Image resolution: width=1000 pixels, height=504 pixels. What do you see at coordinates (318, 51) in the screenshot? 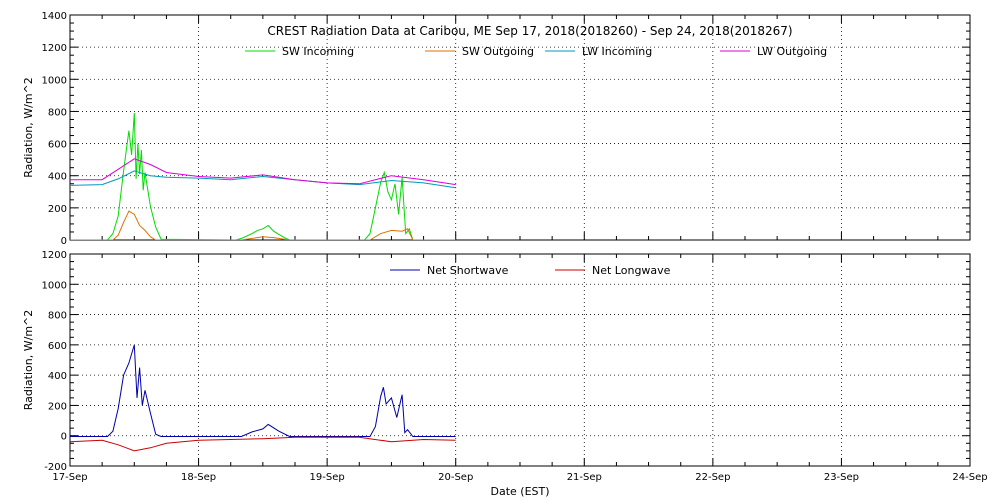
I see `legend-label: SW Incoming` at bounding box center [318, 51].